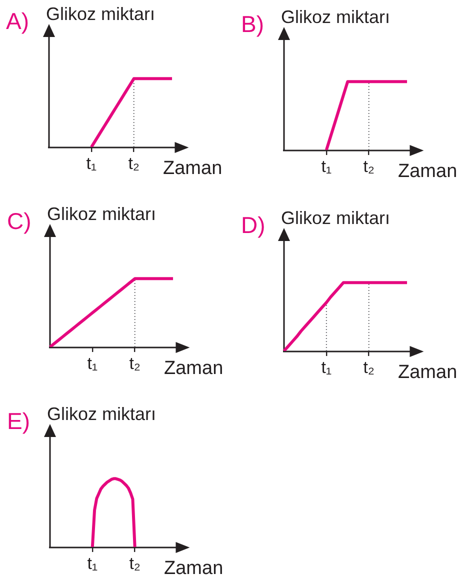 This screenshot has width=458, height=583. I want to click on chart-title: A), so click(17, 21).